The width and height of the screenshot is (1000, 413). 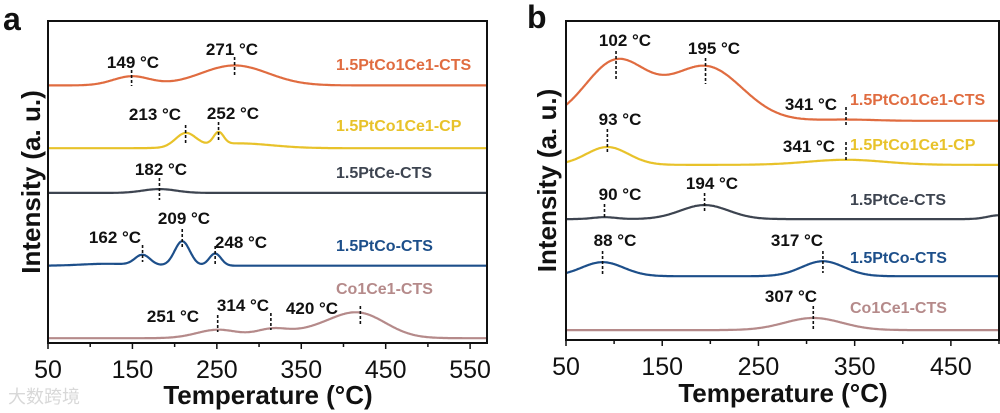 I want to click on peak-label: 248 °C, so click(x=241, y=242).